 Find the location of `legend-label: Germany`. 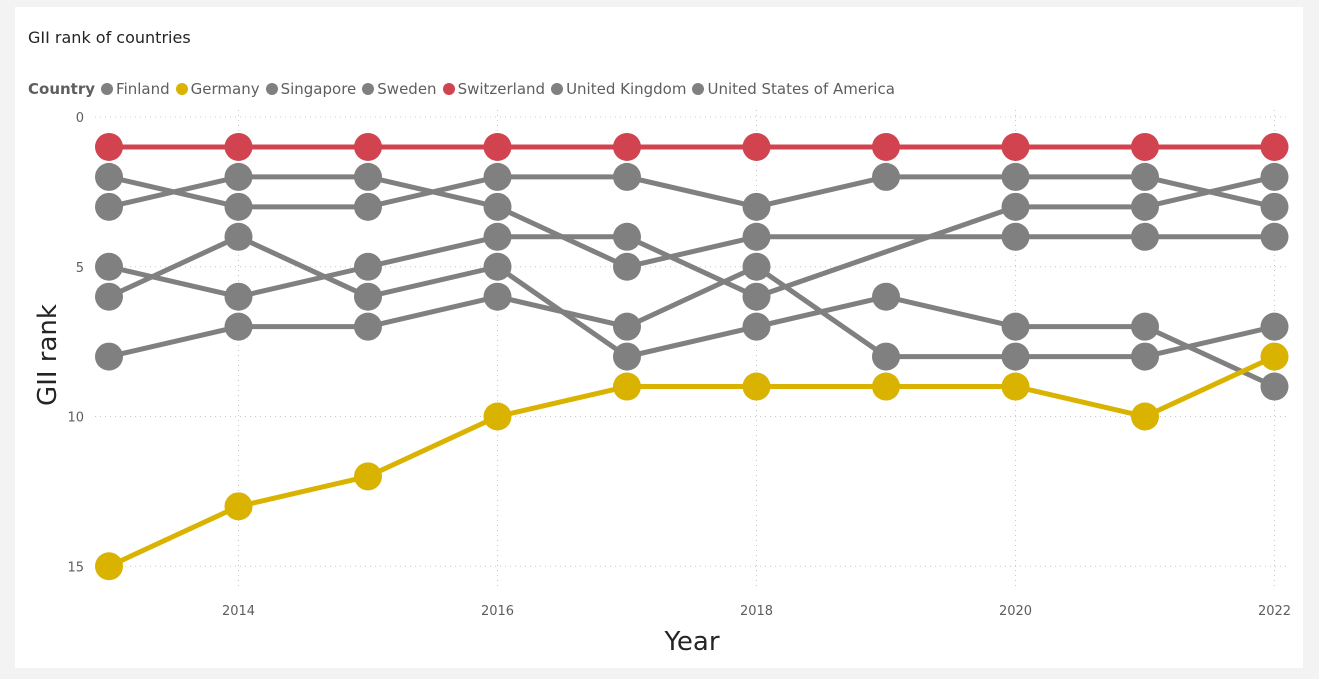

legend-label: Germany is located at coordinates (225, 89).